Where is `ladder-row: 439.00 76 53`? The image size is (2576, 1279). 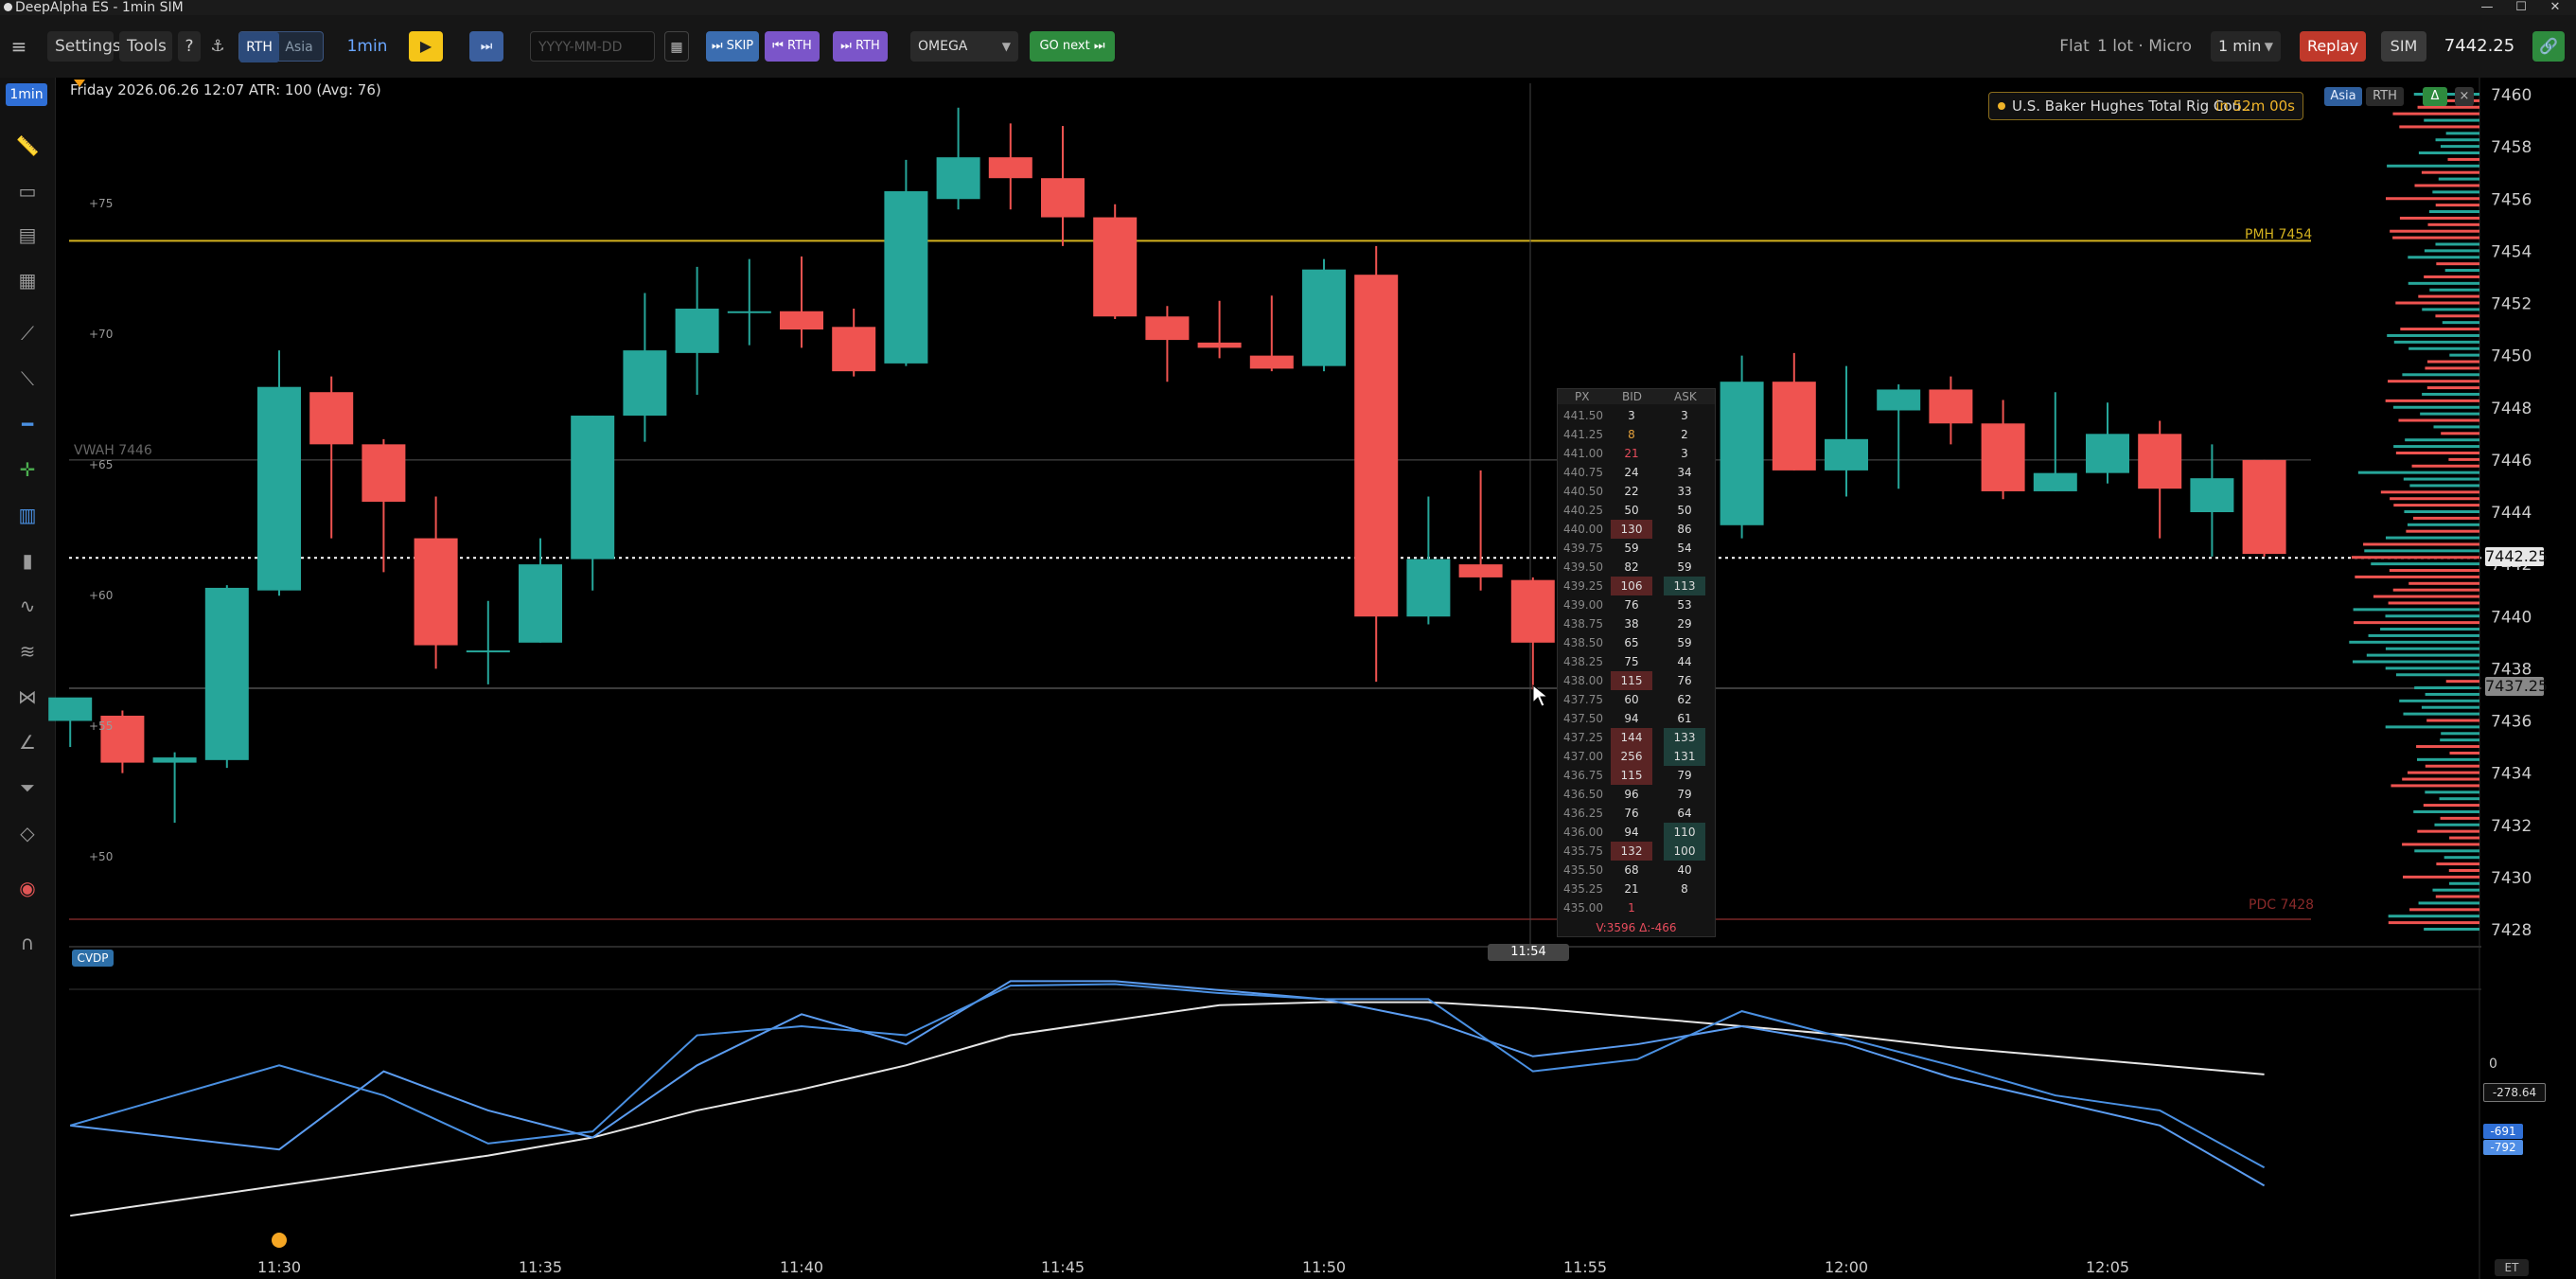 ladder-row: 439.00 76 53 is located at coordinates (1636, 604).